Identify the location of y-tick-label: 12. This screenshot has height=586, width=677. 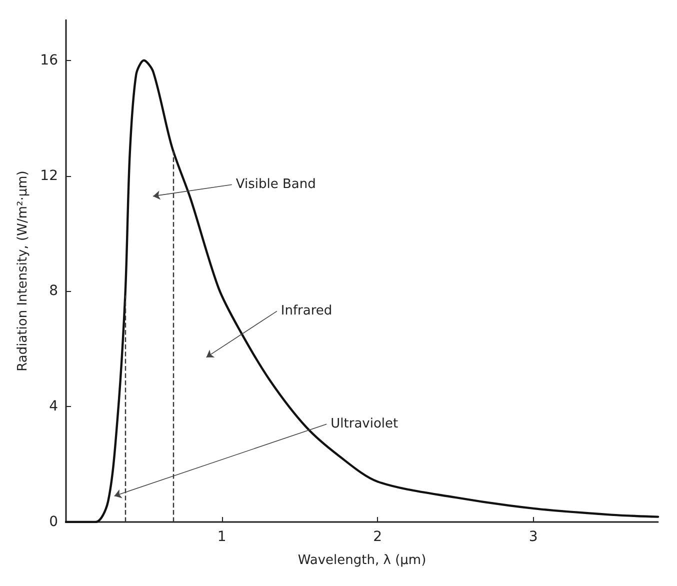
(49, 176).